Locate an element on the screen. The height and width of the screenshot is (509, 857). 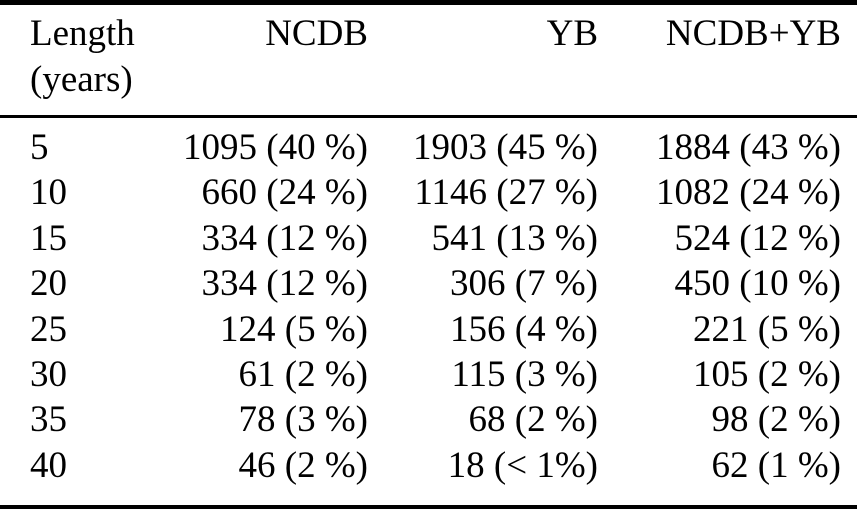
ncdb-yb-cell: 524 (12 %) is located at coordinates (757, 238).